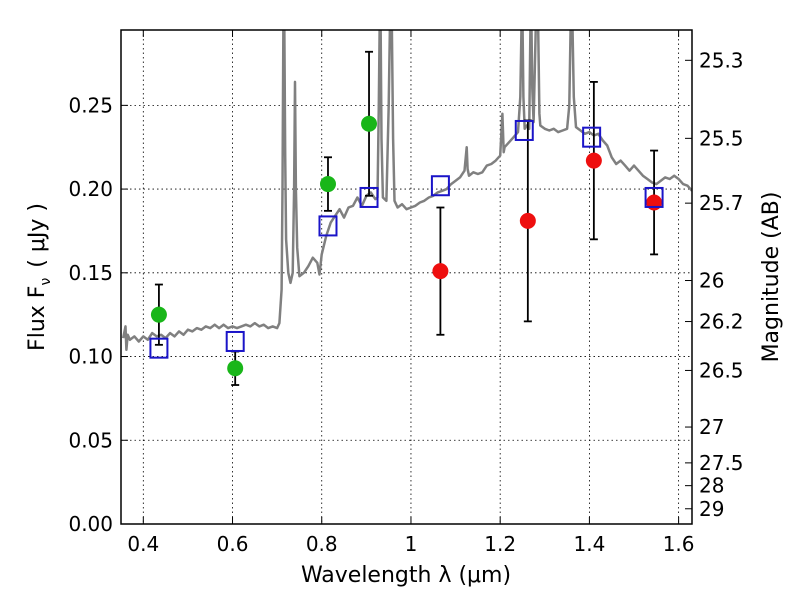  Describe the element at coordinates (711, 486) in the screenshot. I see `y2-tick-label: 28` at that location.